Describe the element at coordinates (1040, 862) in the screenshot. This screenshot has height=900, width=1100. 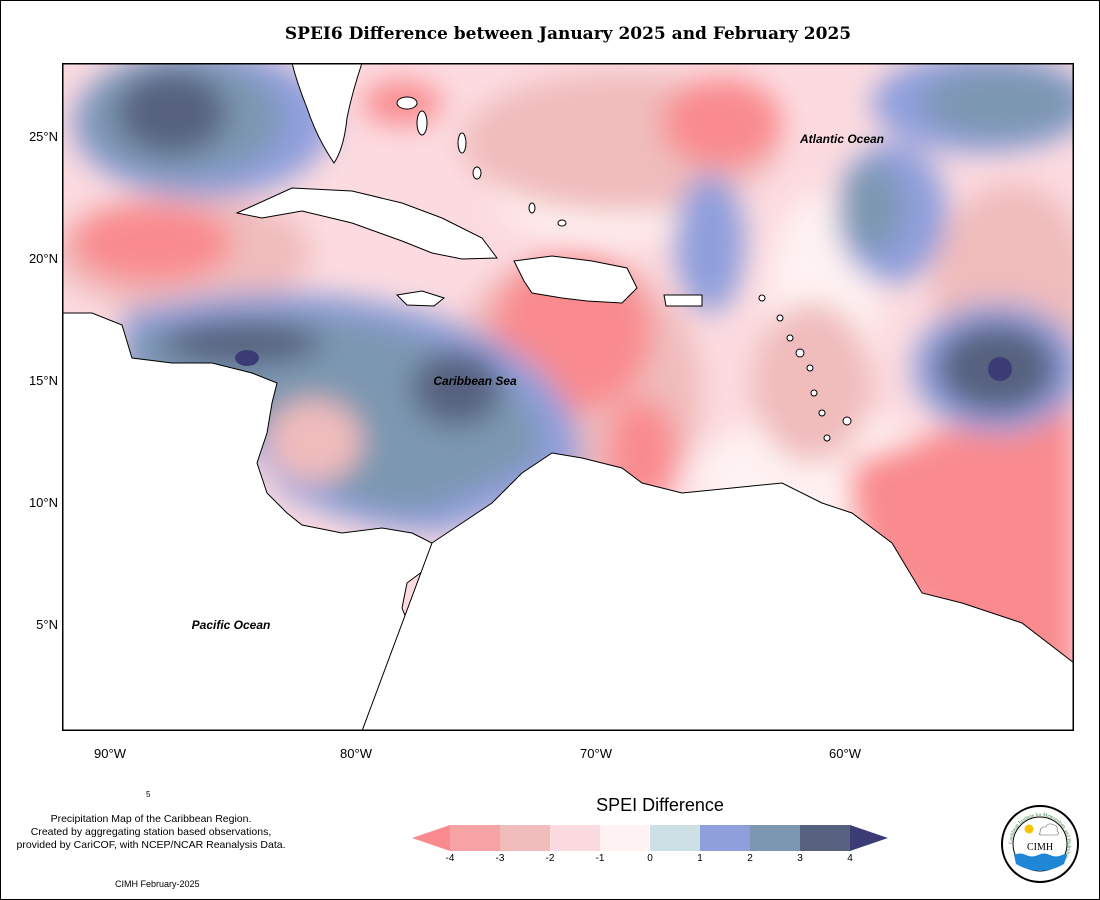
I see `waves-icon` at that location.